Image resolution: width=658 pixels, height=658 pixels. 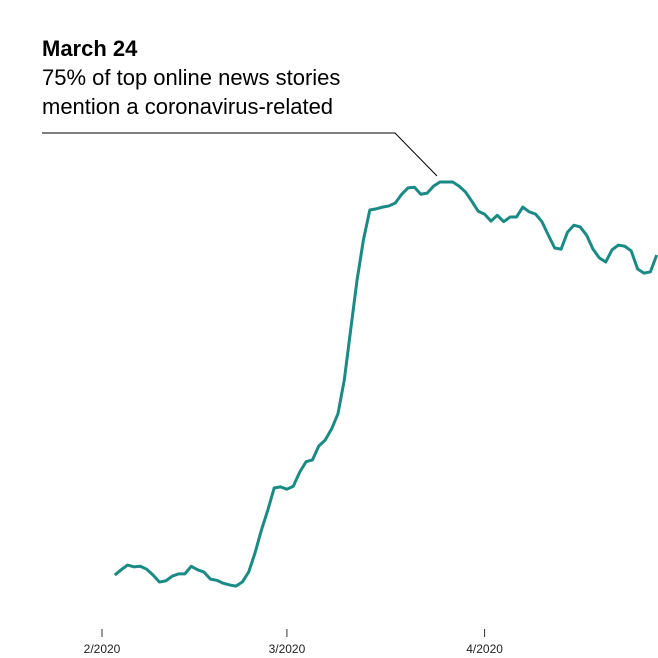 What do you see at coordinates (102, 649) in the screenshot?
I see `x-tick-label: 2/2020` at bounding box center [102, 649].